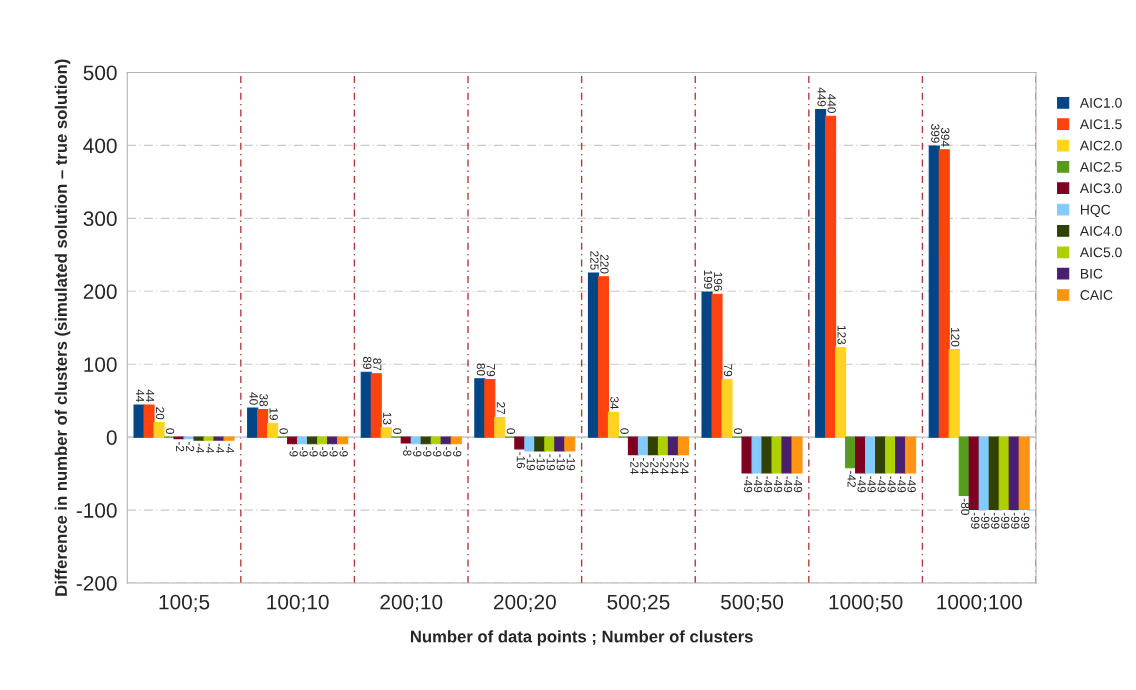  I want to click on data-label: -8, so click(407, 451).